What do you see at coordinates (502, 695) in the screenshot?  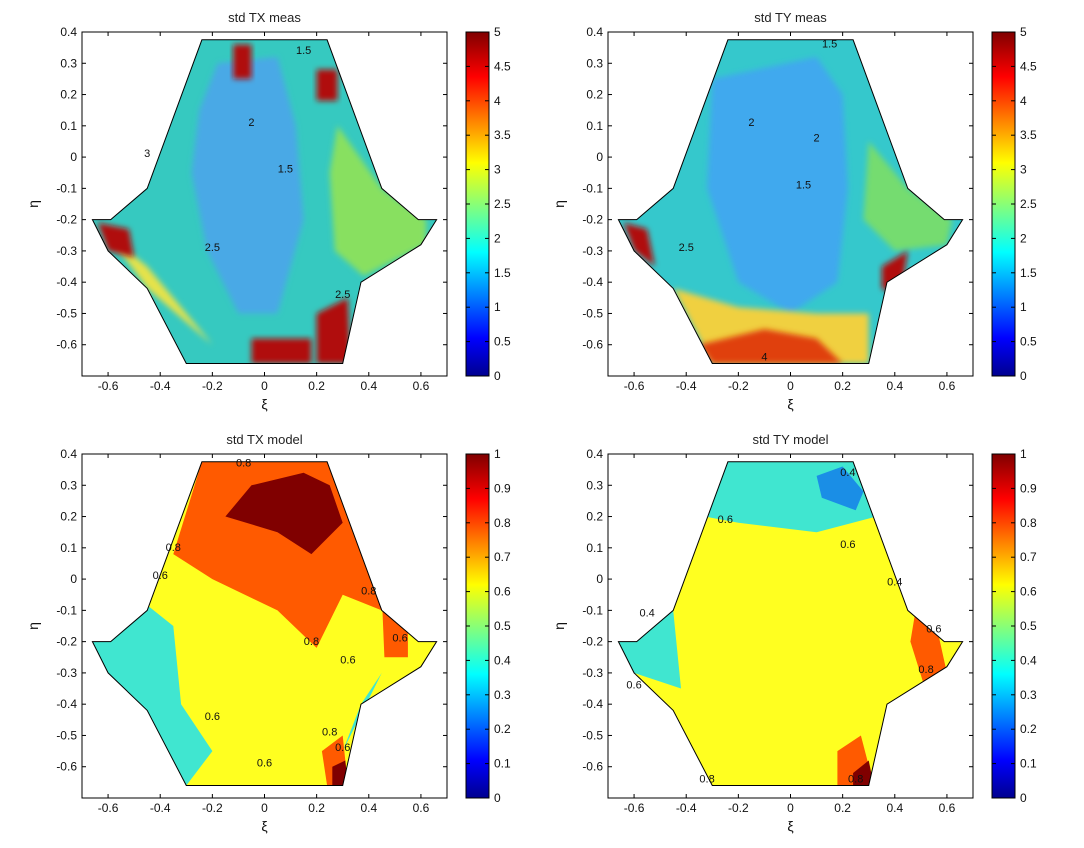 I see `colorbar-tick-label: 0.3` at bounding box center [502, 695].